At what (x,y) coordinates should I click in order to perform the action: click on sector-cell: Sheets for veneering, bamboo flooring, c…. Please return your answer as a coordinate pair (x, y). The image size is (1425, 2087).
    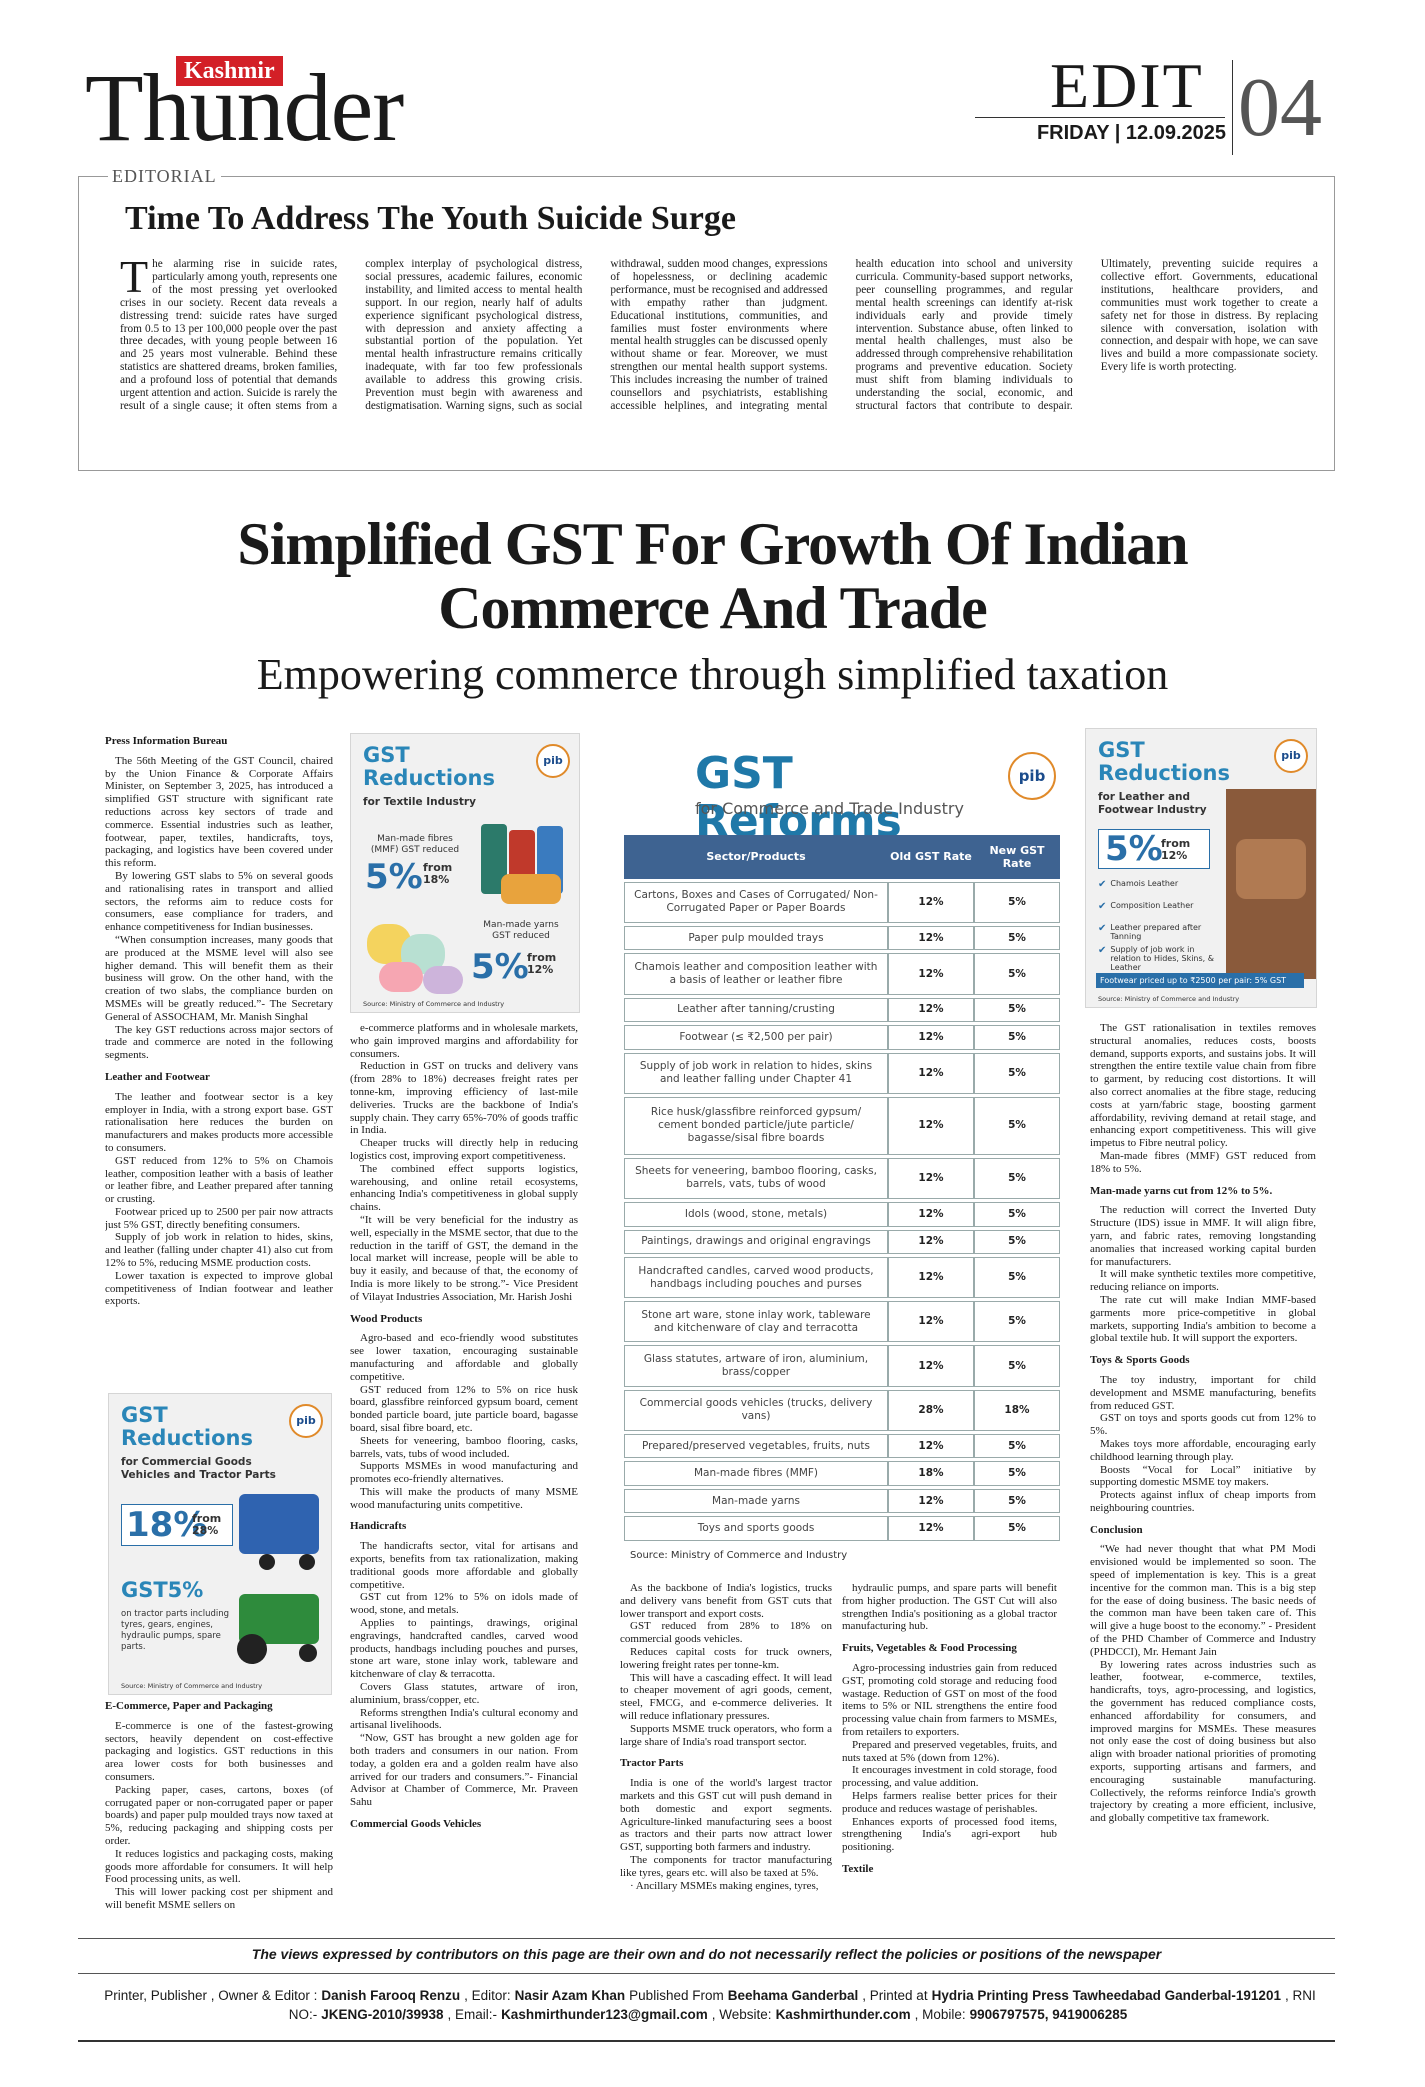
    Looking at the image, I should click on (756, 1178).